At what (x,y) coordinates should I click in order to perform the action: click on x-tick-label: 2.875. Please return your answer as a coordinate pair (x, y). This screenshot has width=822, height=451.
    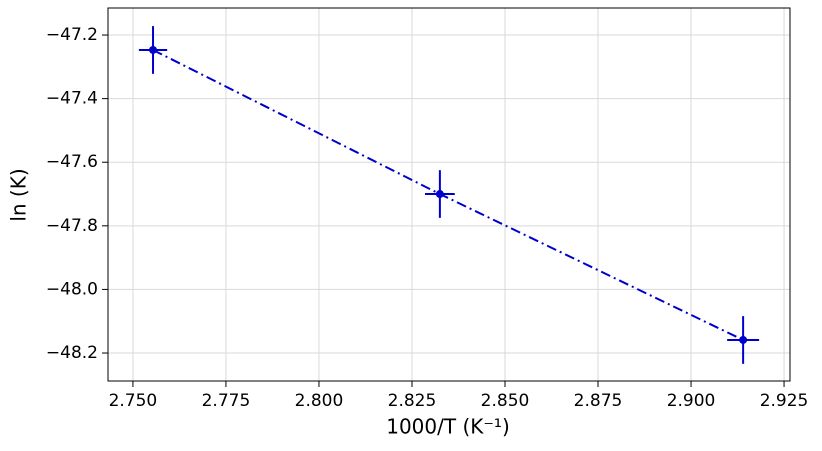
    Looking at the image, I should click on (598, 401).